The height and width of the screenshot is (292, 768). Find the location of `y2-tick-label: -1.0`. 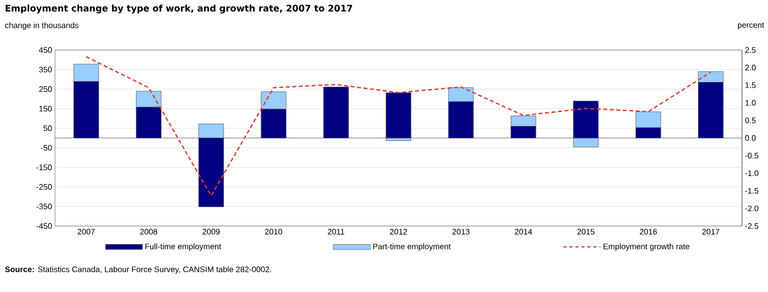

y2-tick-label: -1.0 is located at coordinates (751, 173).